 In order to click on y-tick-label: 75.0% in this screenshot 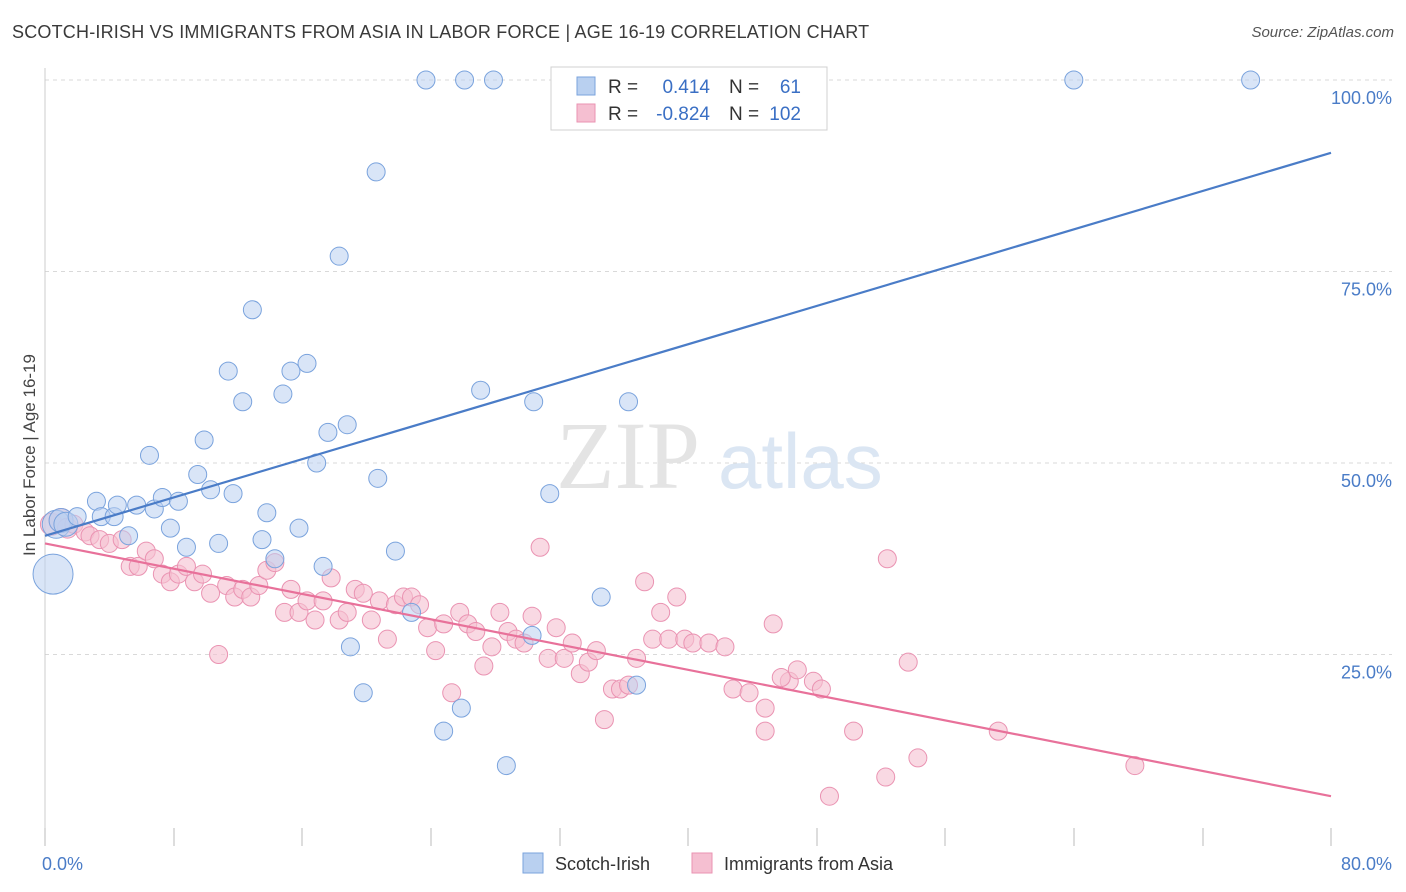, I will do `click(1366, 290)`.